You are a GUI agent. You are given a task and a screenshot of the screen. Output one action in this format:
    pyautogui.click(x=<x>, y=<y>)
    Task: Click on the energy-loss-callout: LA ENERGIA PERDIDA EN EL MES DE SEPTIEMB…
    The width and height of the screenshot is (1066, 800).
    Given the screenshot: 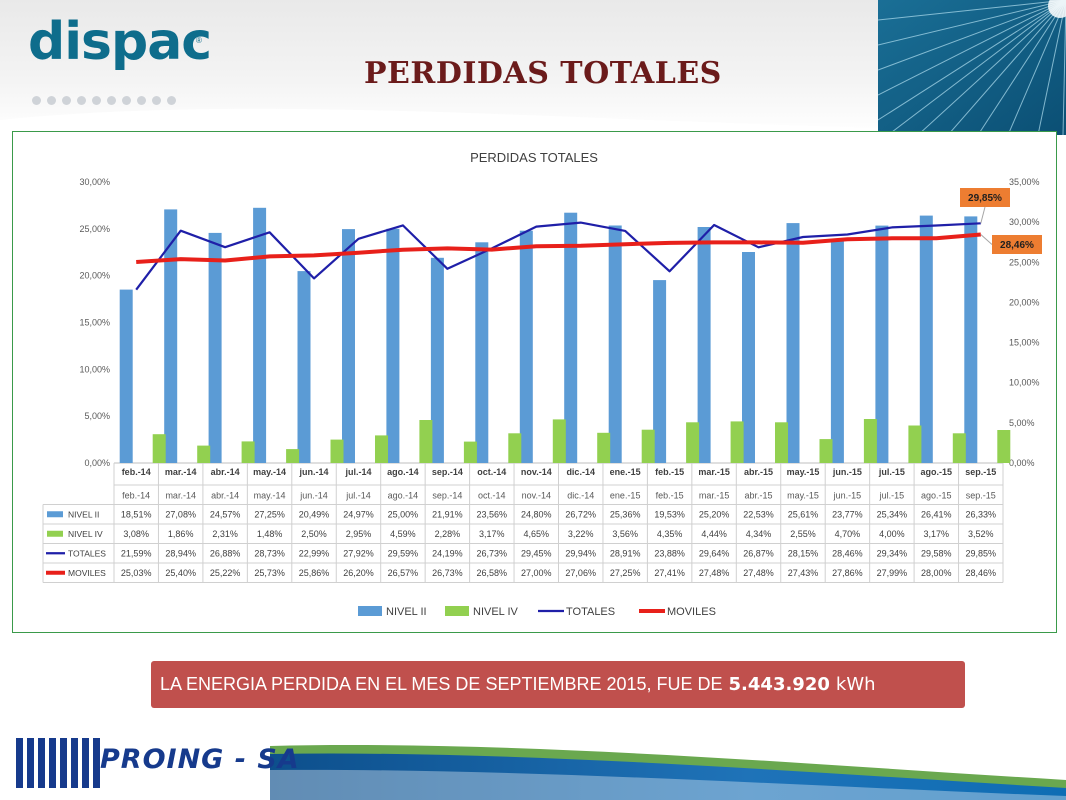 What is the action you would take?
    pyautogui.click(x=558, y=684)
    